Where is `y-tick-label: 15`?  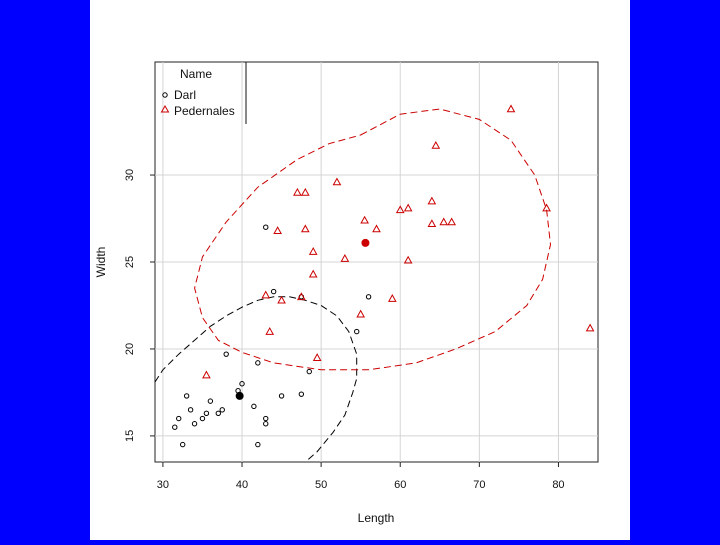 y-tick-label: 15 is located at coordinates (130, 436).